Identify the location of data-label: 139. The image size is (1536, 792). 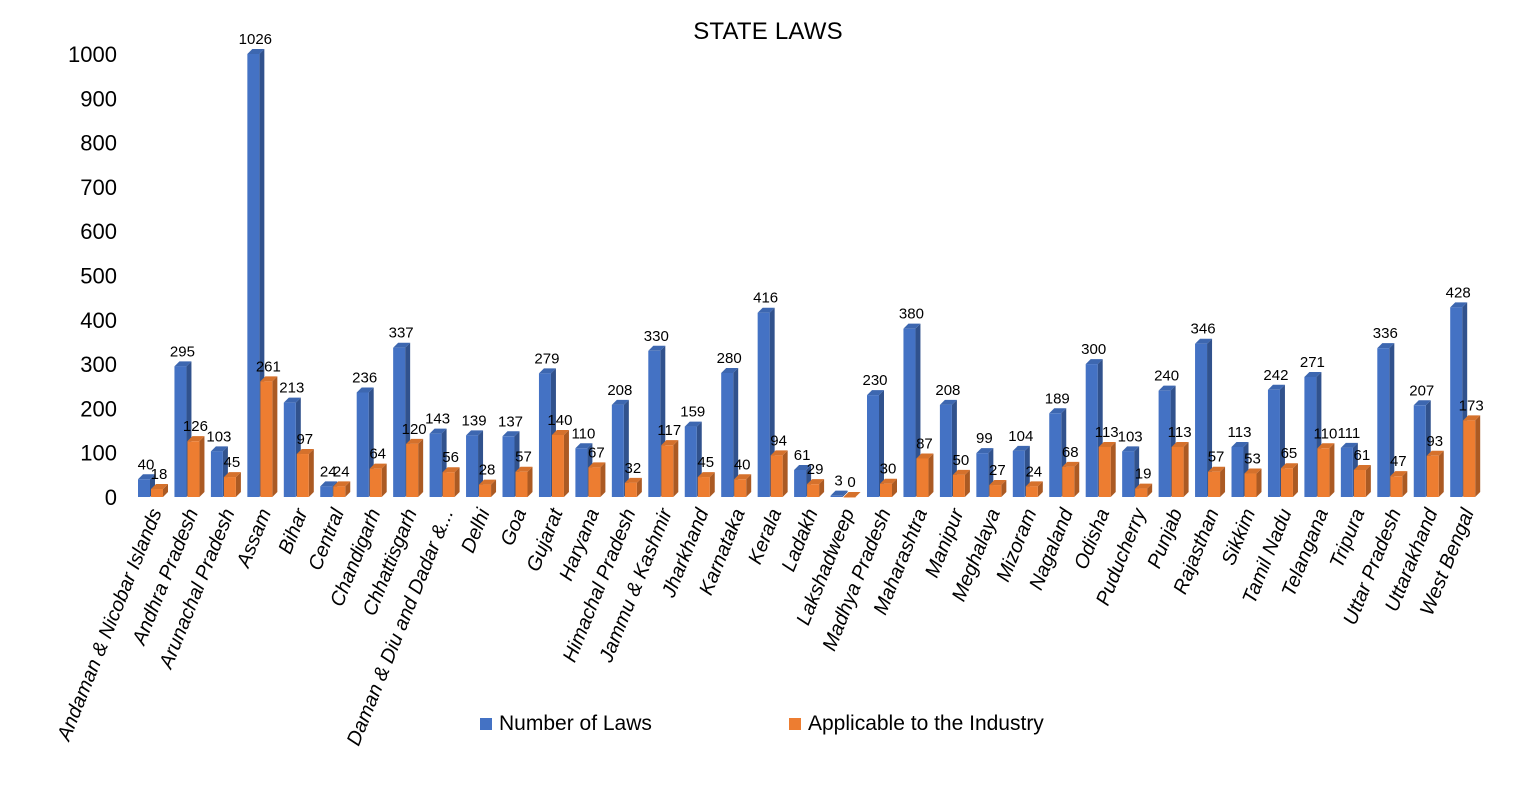
(474, 420).